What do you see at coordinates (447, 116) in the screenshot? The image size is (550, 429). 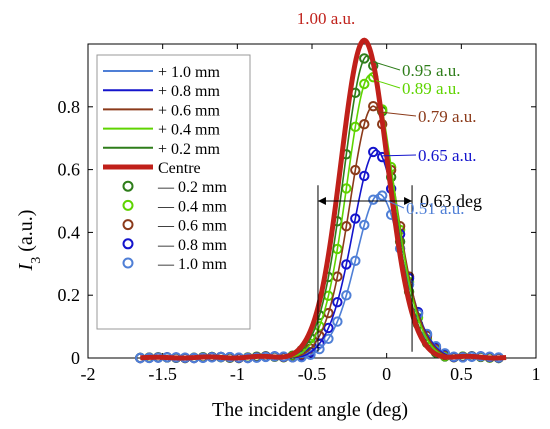 I see `peak-value-label: 0.79 a.u.` at bounding box center [447, 116].